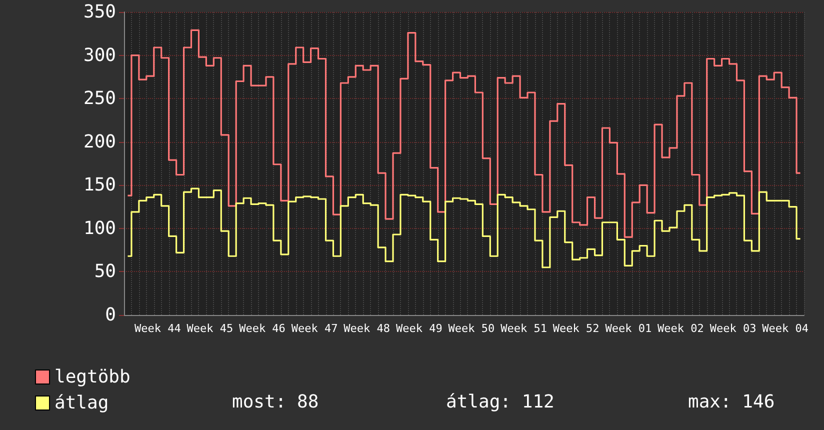 The height and width of the screenshot is (430, 824). What do you see at coordinates (262, 328) in the screenshot?
I see `x-tick-label: Week 46` at bounding box center [262, 328].